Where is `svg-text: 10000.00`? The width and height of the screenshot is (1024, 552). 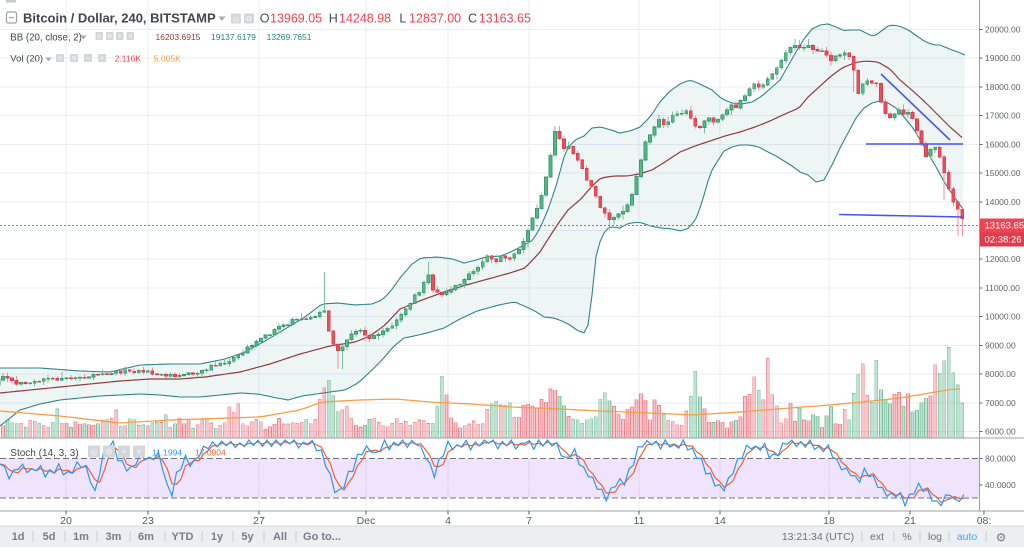 svg-text: 10000.00 is located at coordinates (1003, 317).